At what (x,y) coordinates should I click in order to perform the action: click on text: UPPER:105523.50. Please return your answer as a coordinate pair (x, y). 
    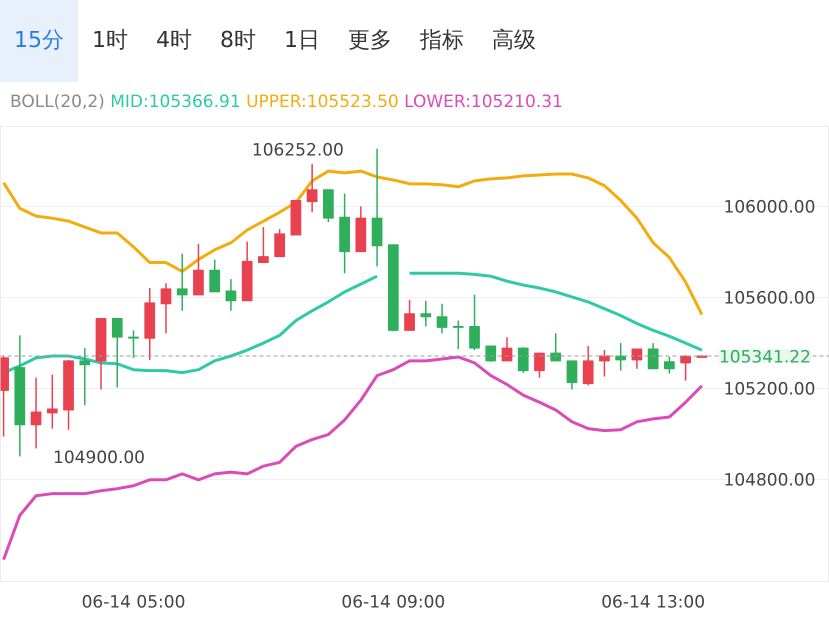
    Looking at the image, I should click on (322, 102).